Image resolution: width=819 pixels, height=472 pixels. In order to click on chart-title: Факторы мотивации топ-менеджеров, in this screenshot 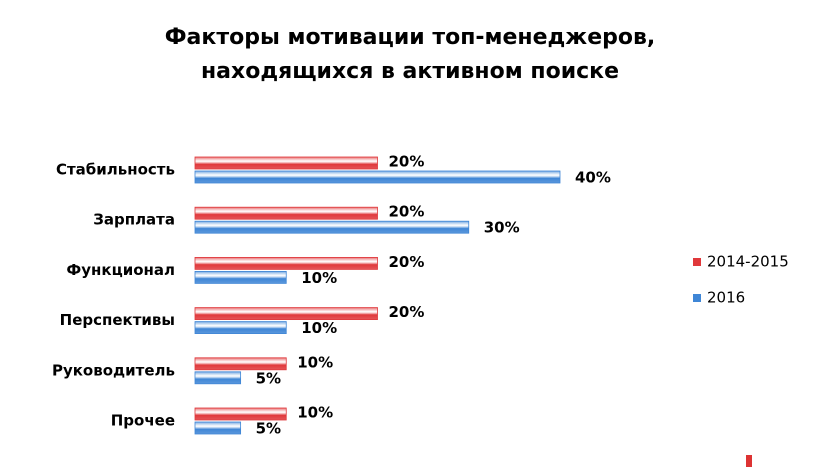, I will do `click(410, 37)`.